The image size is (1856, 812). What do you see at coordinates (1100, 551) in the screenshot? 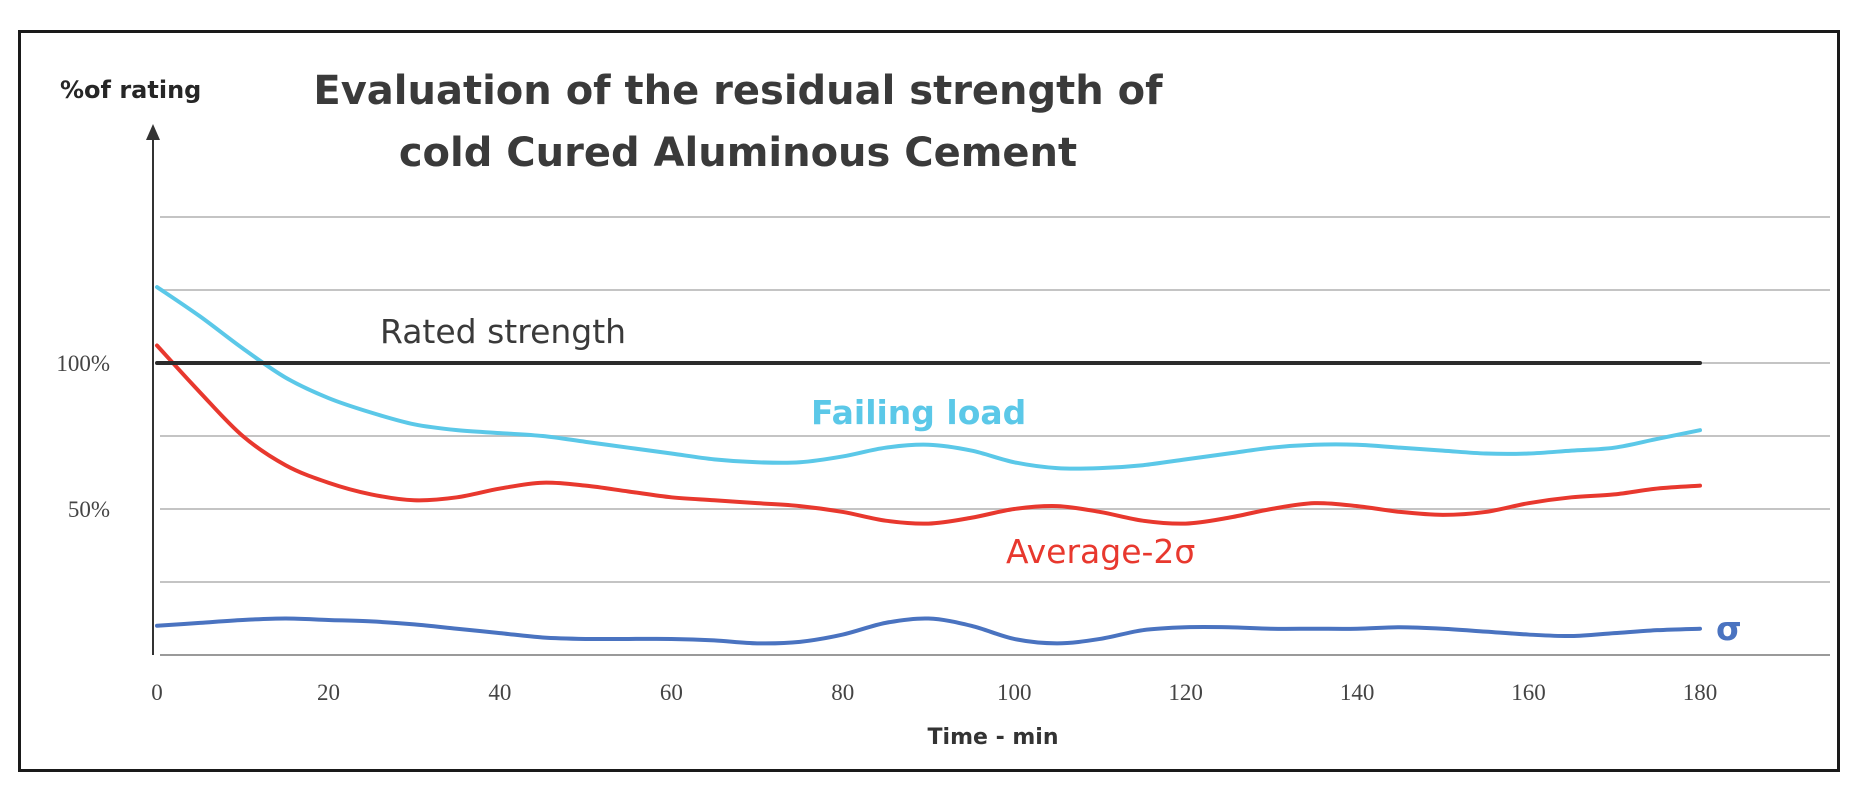
I see `average-2sigma-label: Average-2σ` at bounding box center [1100, 551].